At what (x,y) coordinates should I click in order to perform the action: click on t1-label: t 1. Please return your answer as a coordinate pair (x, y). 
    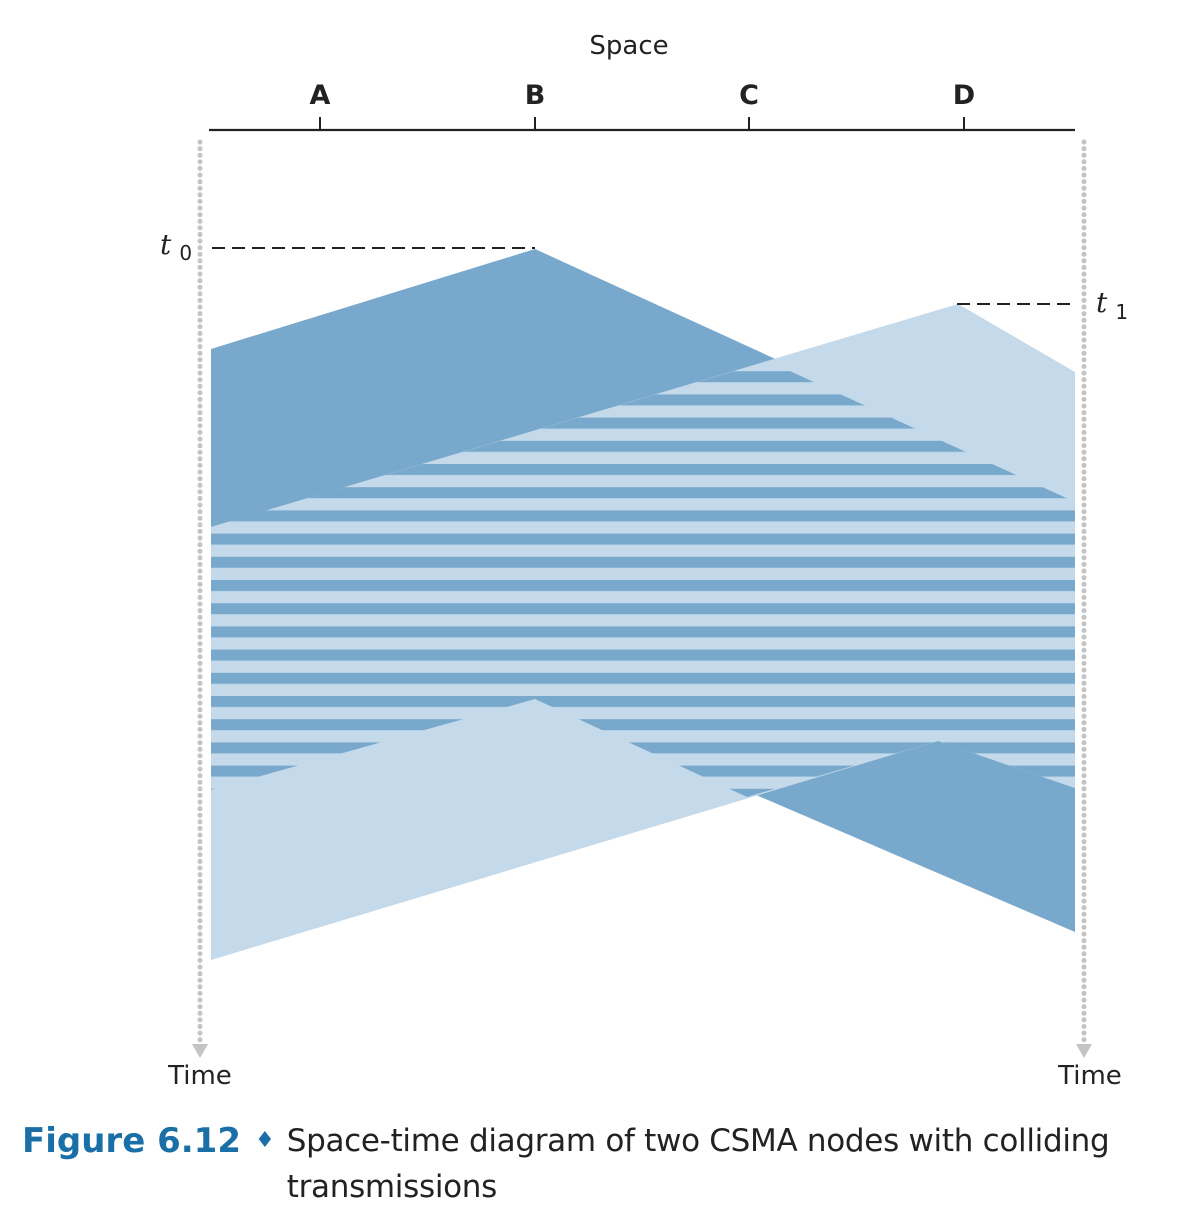
    Looking at the image, I should click on (1112, 305).